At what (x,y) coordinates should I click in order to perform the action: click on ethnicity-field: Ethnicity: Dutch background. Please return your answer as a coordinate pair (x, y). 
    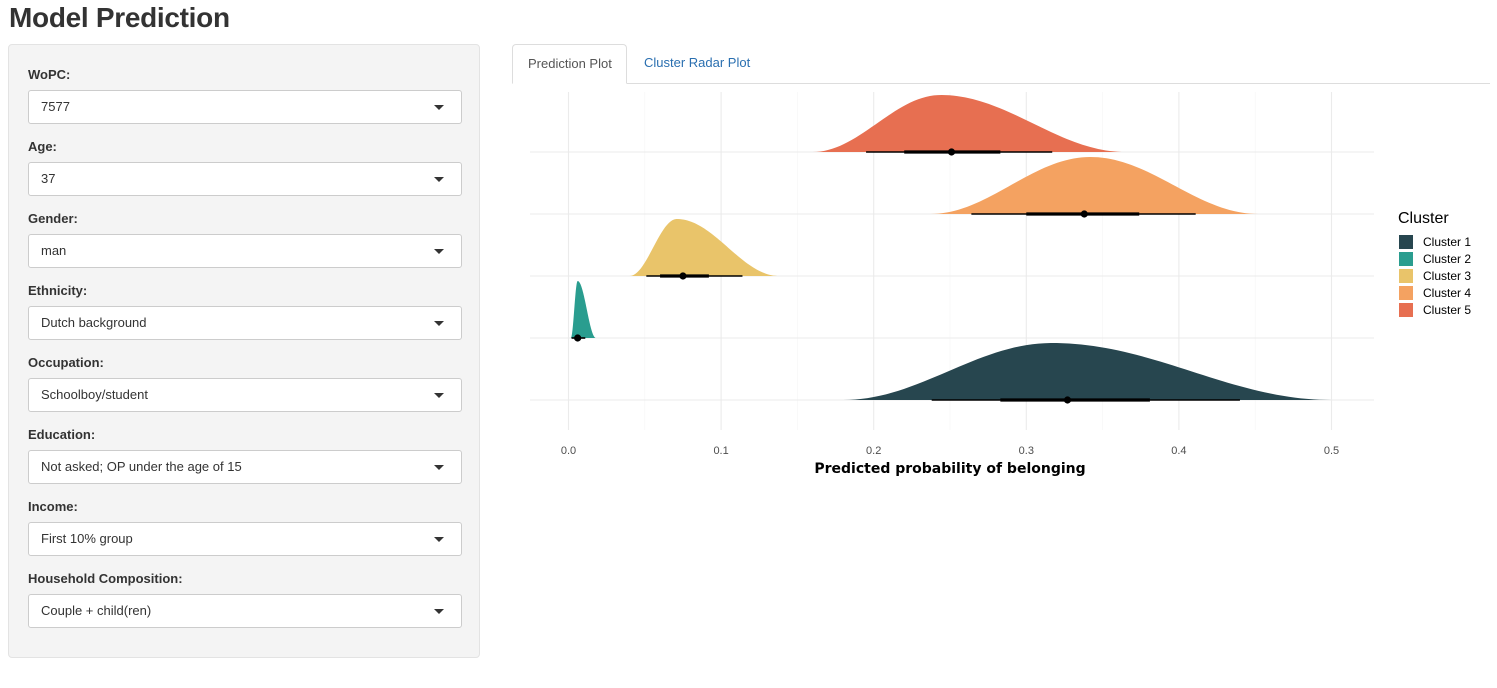
    Looking at the image, I should click on (245, 311).